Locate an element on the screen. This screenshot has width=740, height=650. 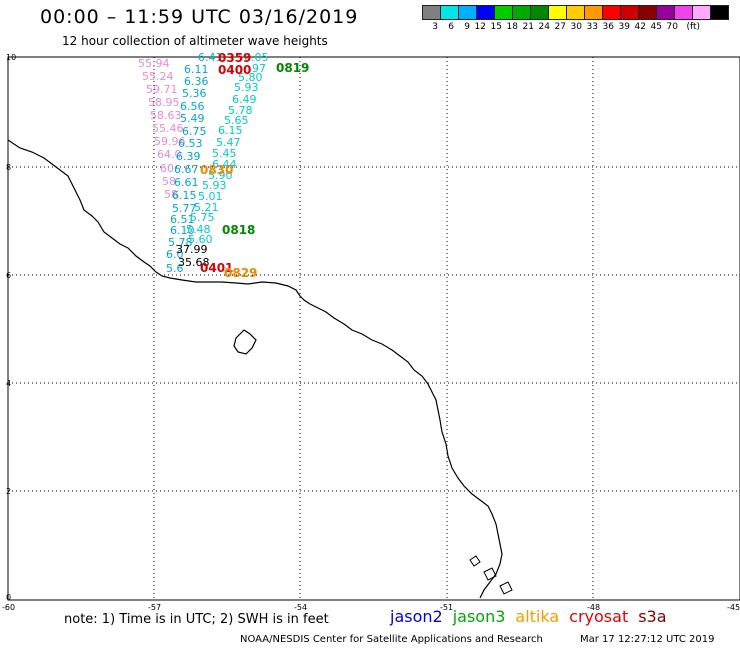
x-tick--54: -54 is located at coordinates (300, 607).